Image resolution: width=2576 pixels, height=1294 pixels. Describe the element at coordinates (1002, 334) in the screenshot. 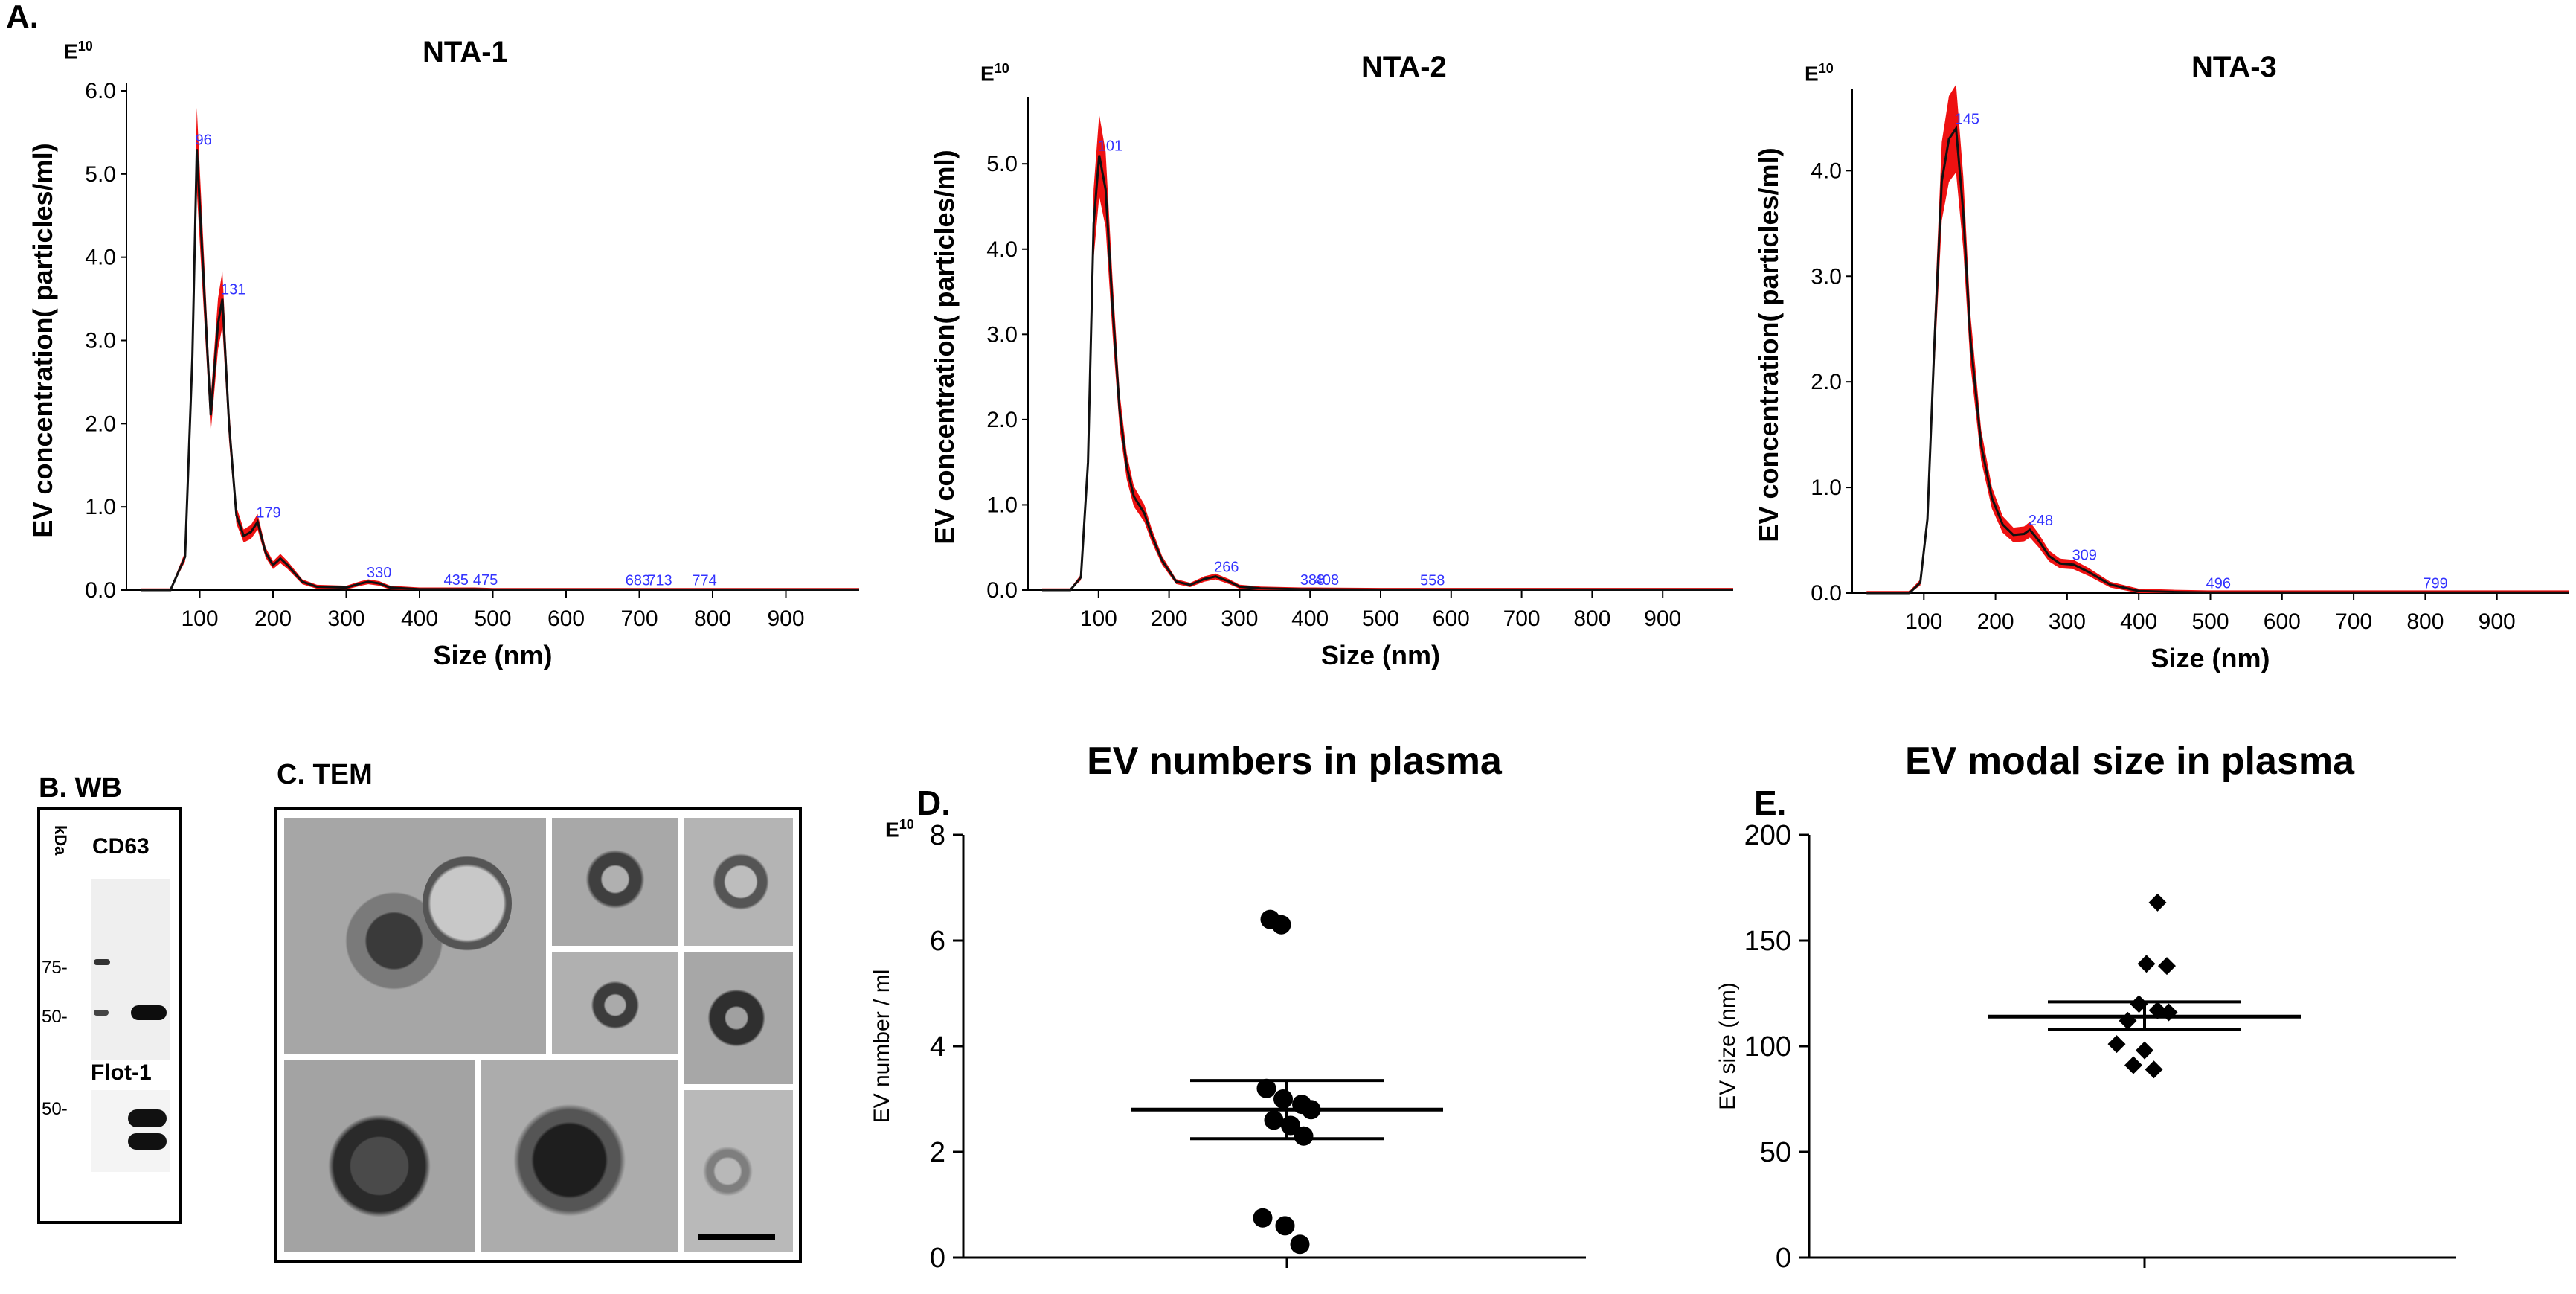

I see `nta2-y-tick-label: 3.0` at that location.